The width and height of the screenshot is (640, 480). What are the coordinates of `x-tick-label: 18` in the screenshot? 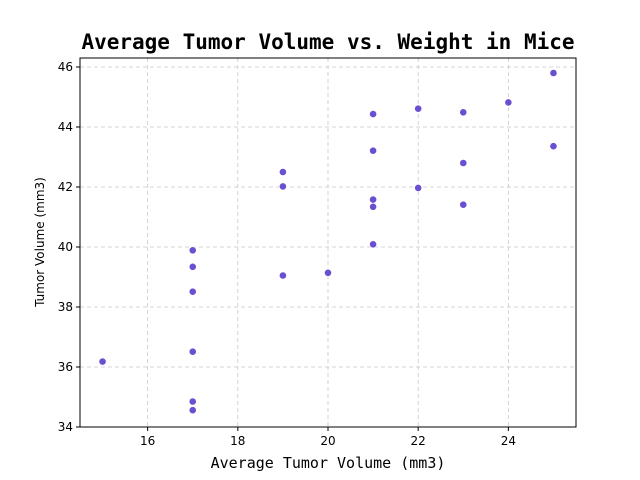 It's located at (237, 441).